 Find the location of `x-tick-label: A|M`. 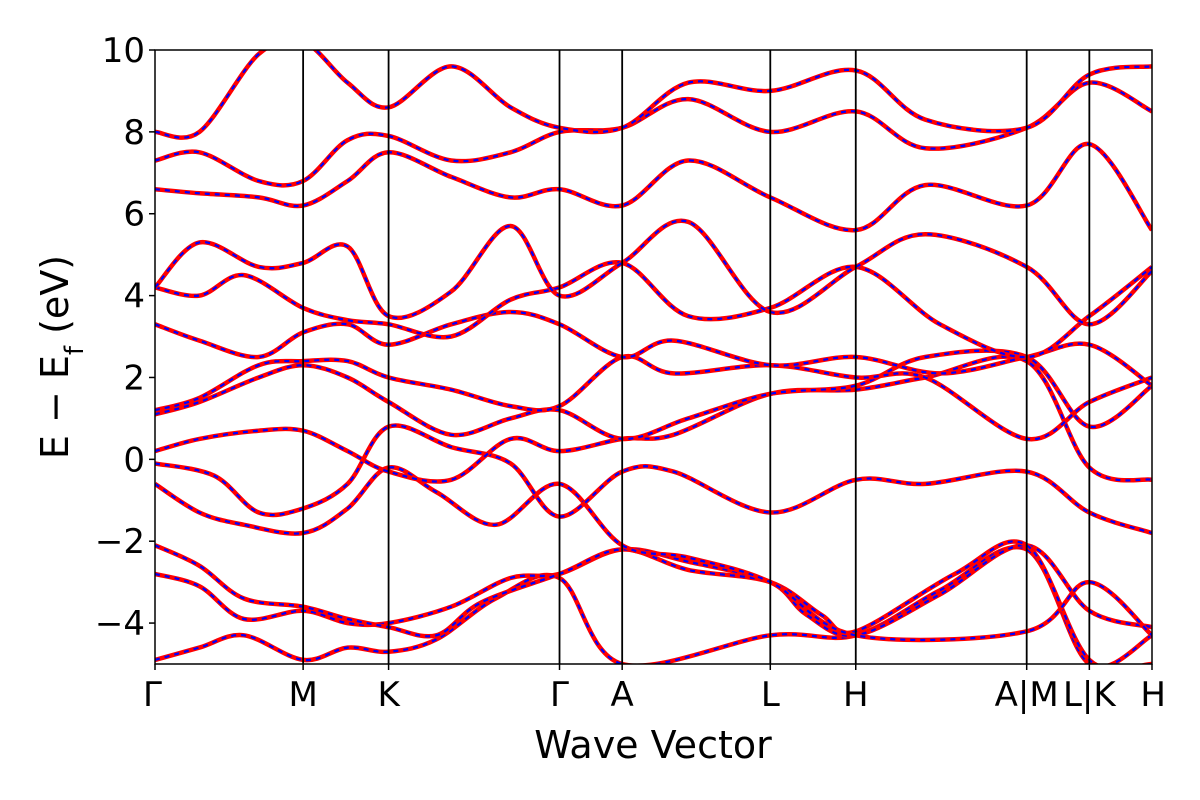

x-tick-label: A|M is located at coordinates (1027, 695).